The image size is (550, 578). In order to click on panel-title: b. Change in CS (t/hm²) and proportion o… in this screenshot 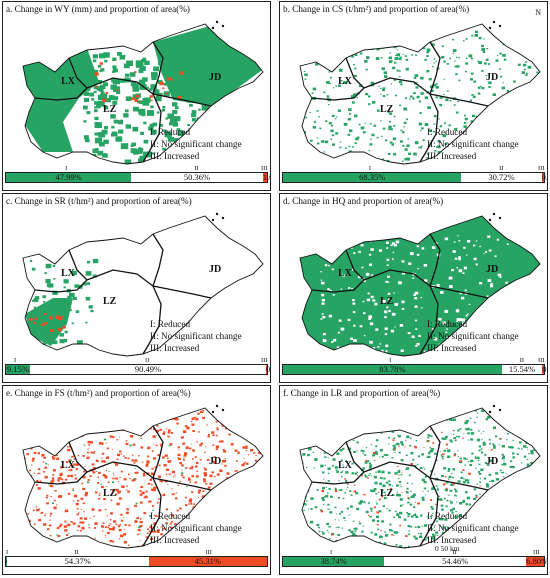, I will do `click(376, 9)`.